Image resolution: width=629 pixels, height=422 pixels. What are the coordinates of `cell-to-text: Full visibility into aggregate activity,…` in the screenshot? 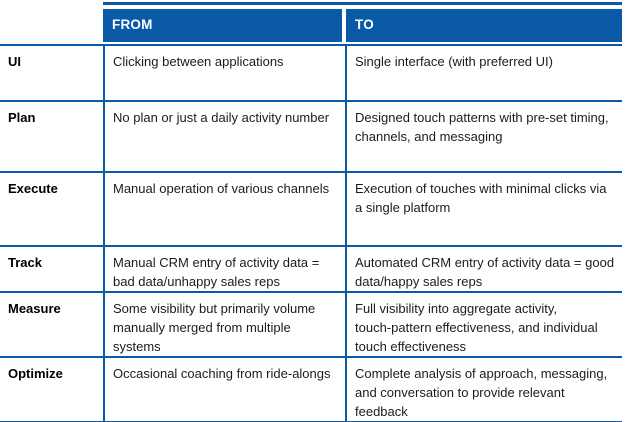 It's located at (476, 327).